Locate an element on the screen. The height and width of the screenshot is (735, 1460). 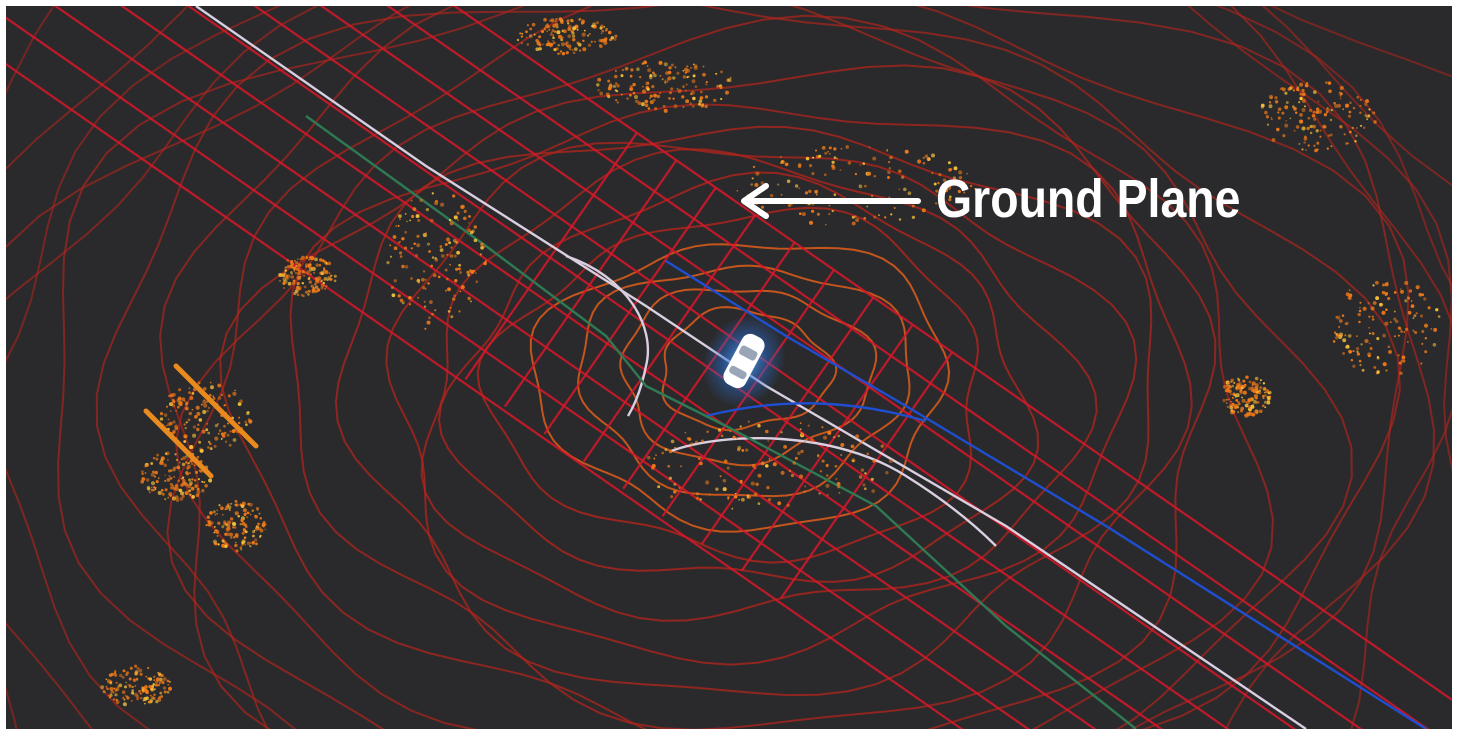
car-icon is located at coordinates (744, 361).